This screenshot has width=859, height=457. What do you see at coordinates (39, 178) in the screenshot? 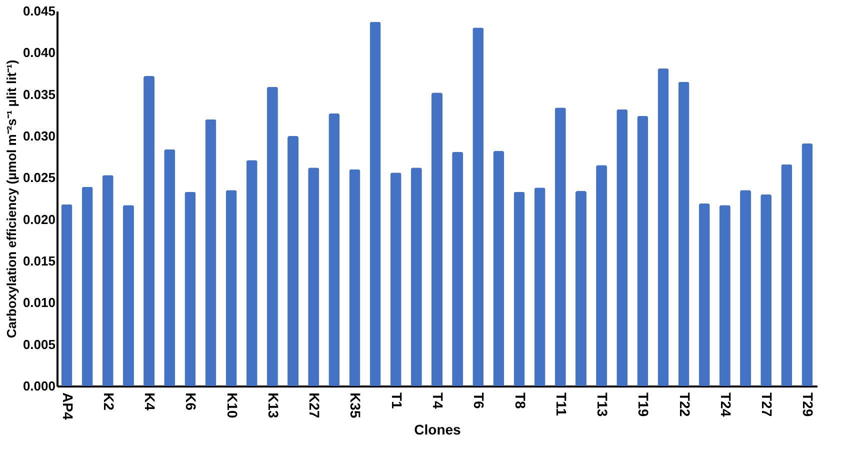
I see `y-tick-label: 0.025` at bounding box center [39, 178].